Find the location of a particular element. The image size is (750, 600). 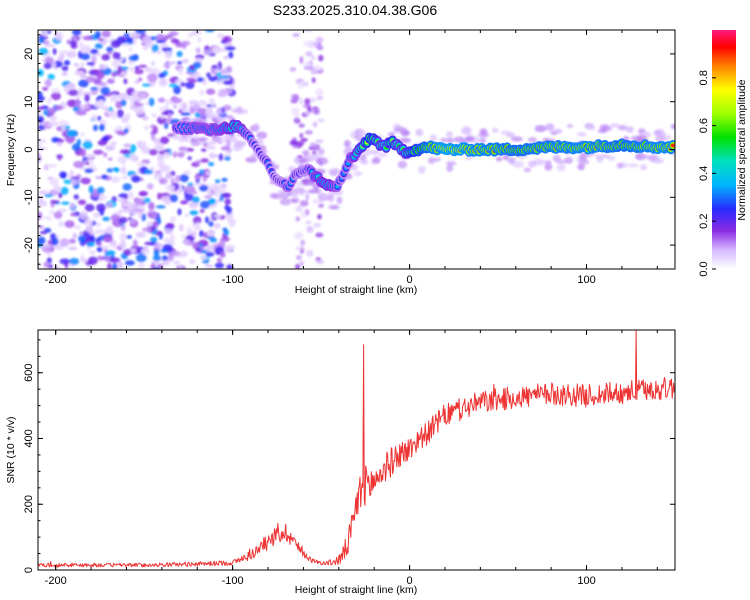

x-tick-label: 0 is located at coordinates (410, 581).